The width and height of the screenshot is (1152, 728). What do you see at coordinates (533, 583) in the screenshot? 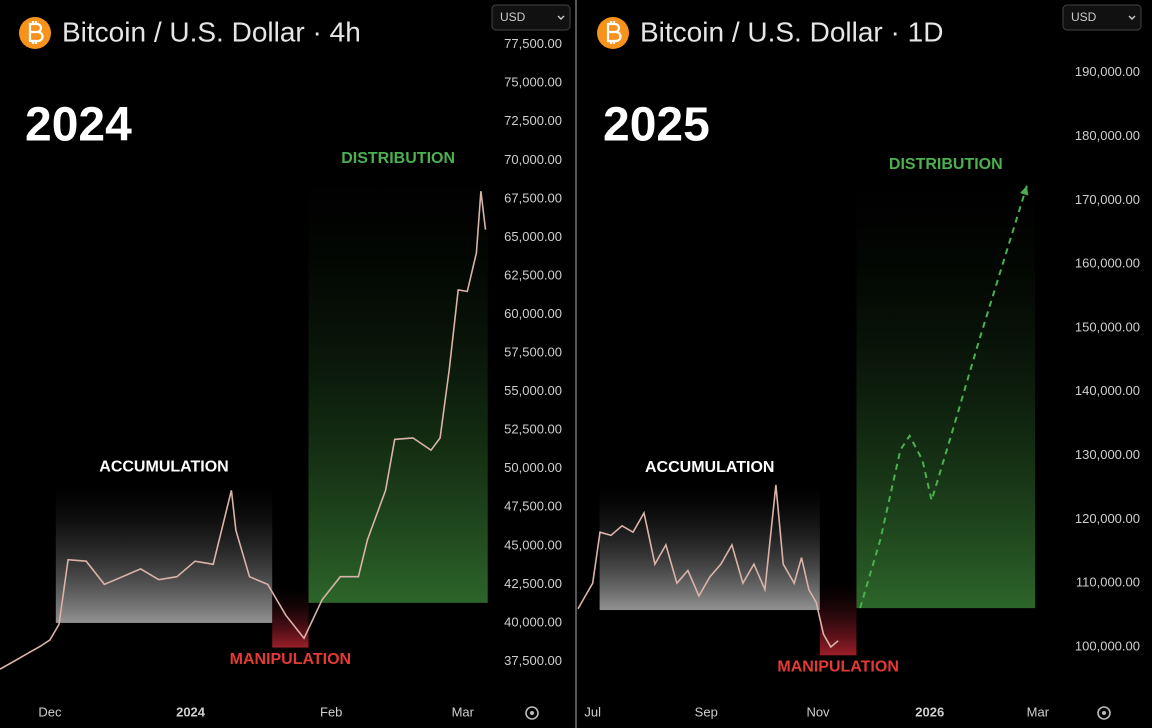
I see `y-tick-label: 42,500.00` at bounding box center [533, 583].